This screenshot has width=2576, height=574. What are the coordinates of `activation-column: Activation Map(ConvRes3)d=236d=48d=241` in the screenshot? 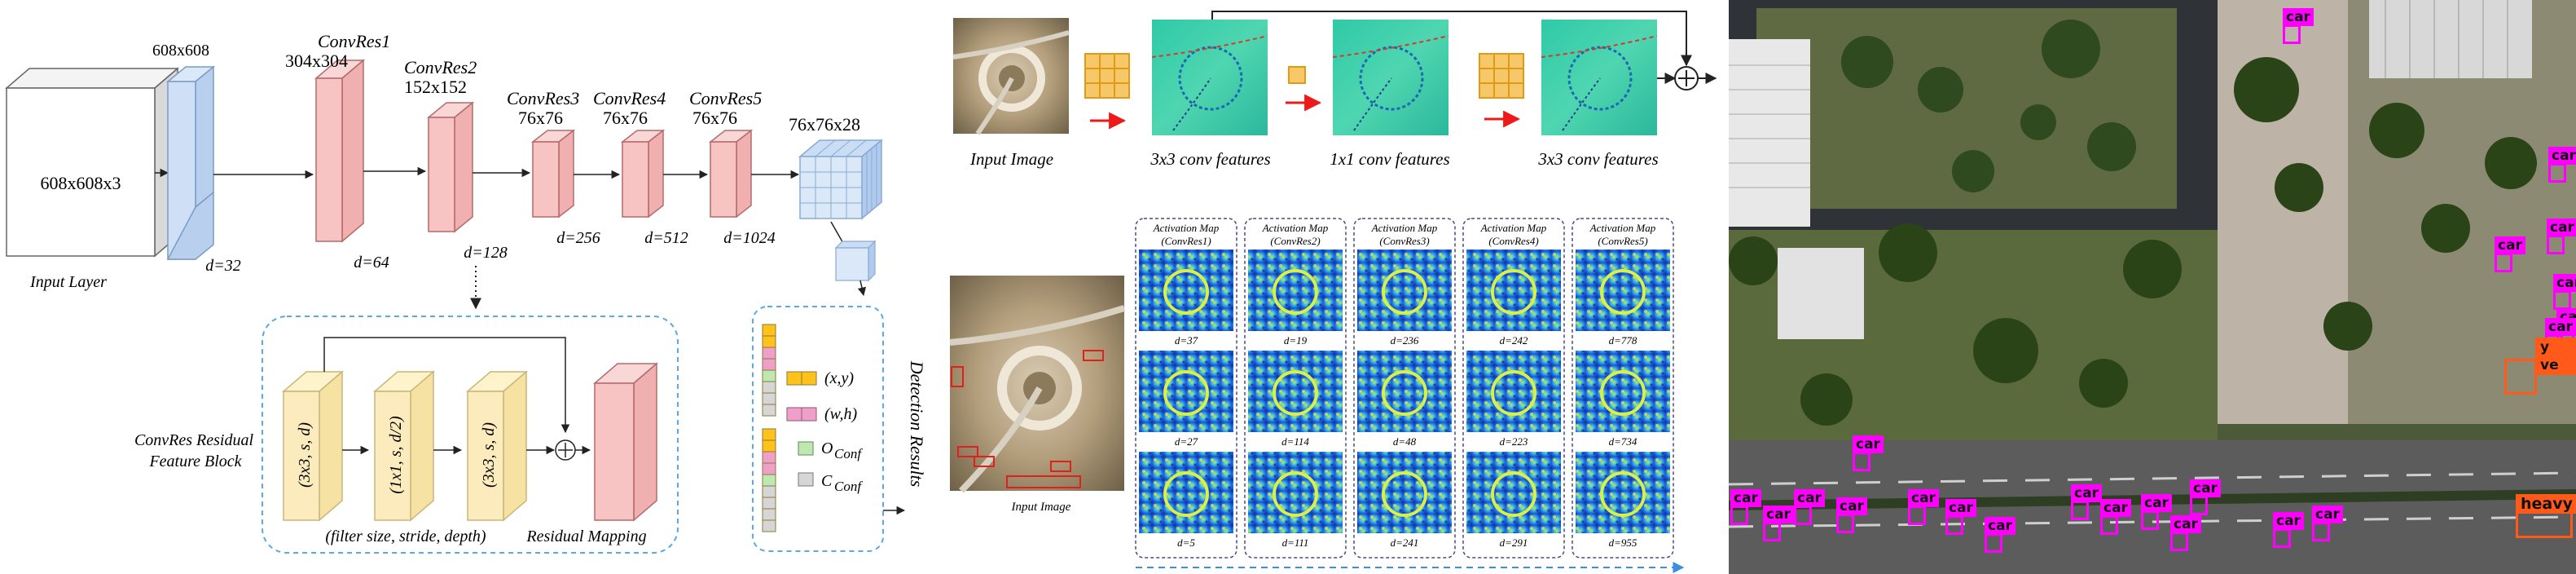 It's located at (1404, 388).